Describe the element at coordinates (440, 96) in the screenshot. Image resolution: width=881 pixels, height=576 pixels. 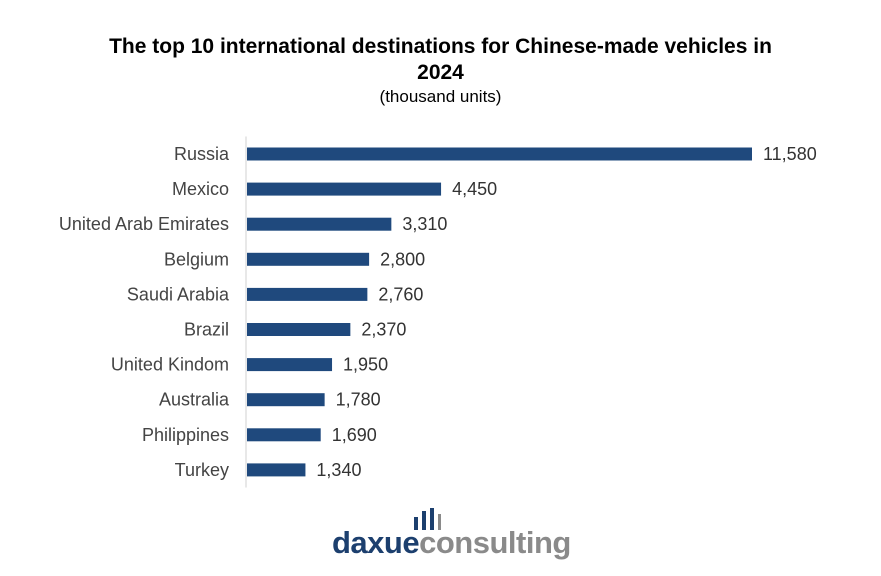
I see `chart-subtitle: (thousand units)` at that location.